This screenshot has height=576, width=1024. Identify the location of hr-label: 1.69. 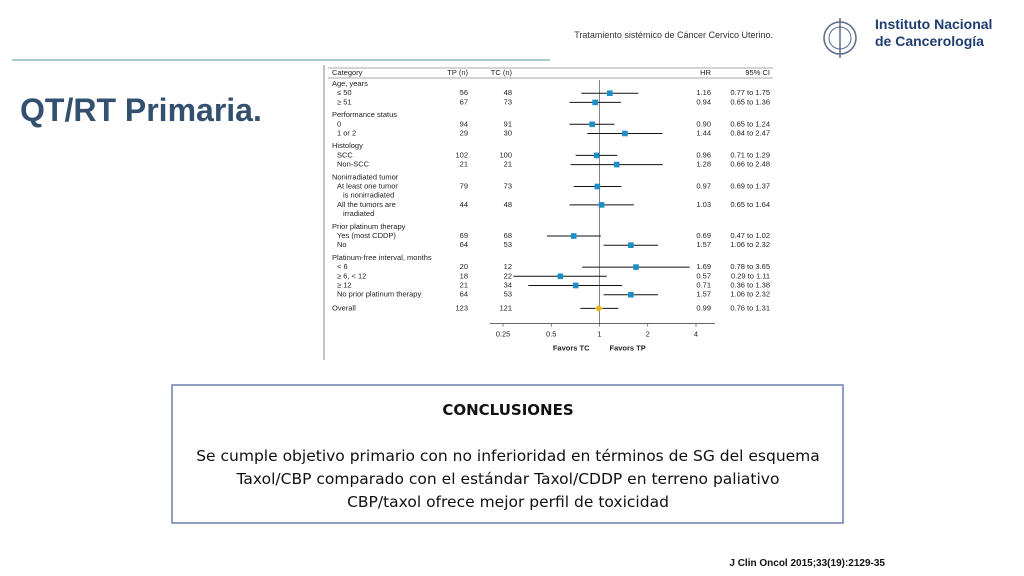
(703, 266).